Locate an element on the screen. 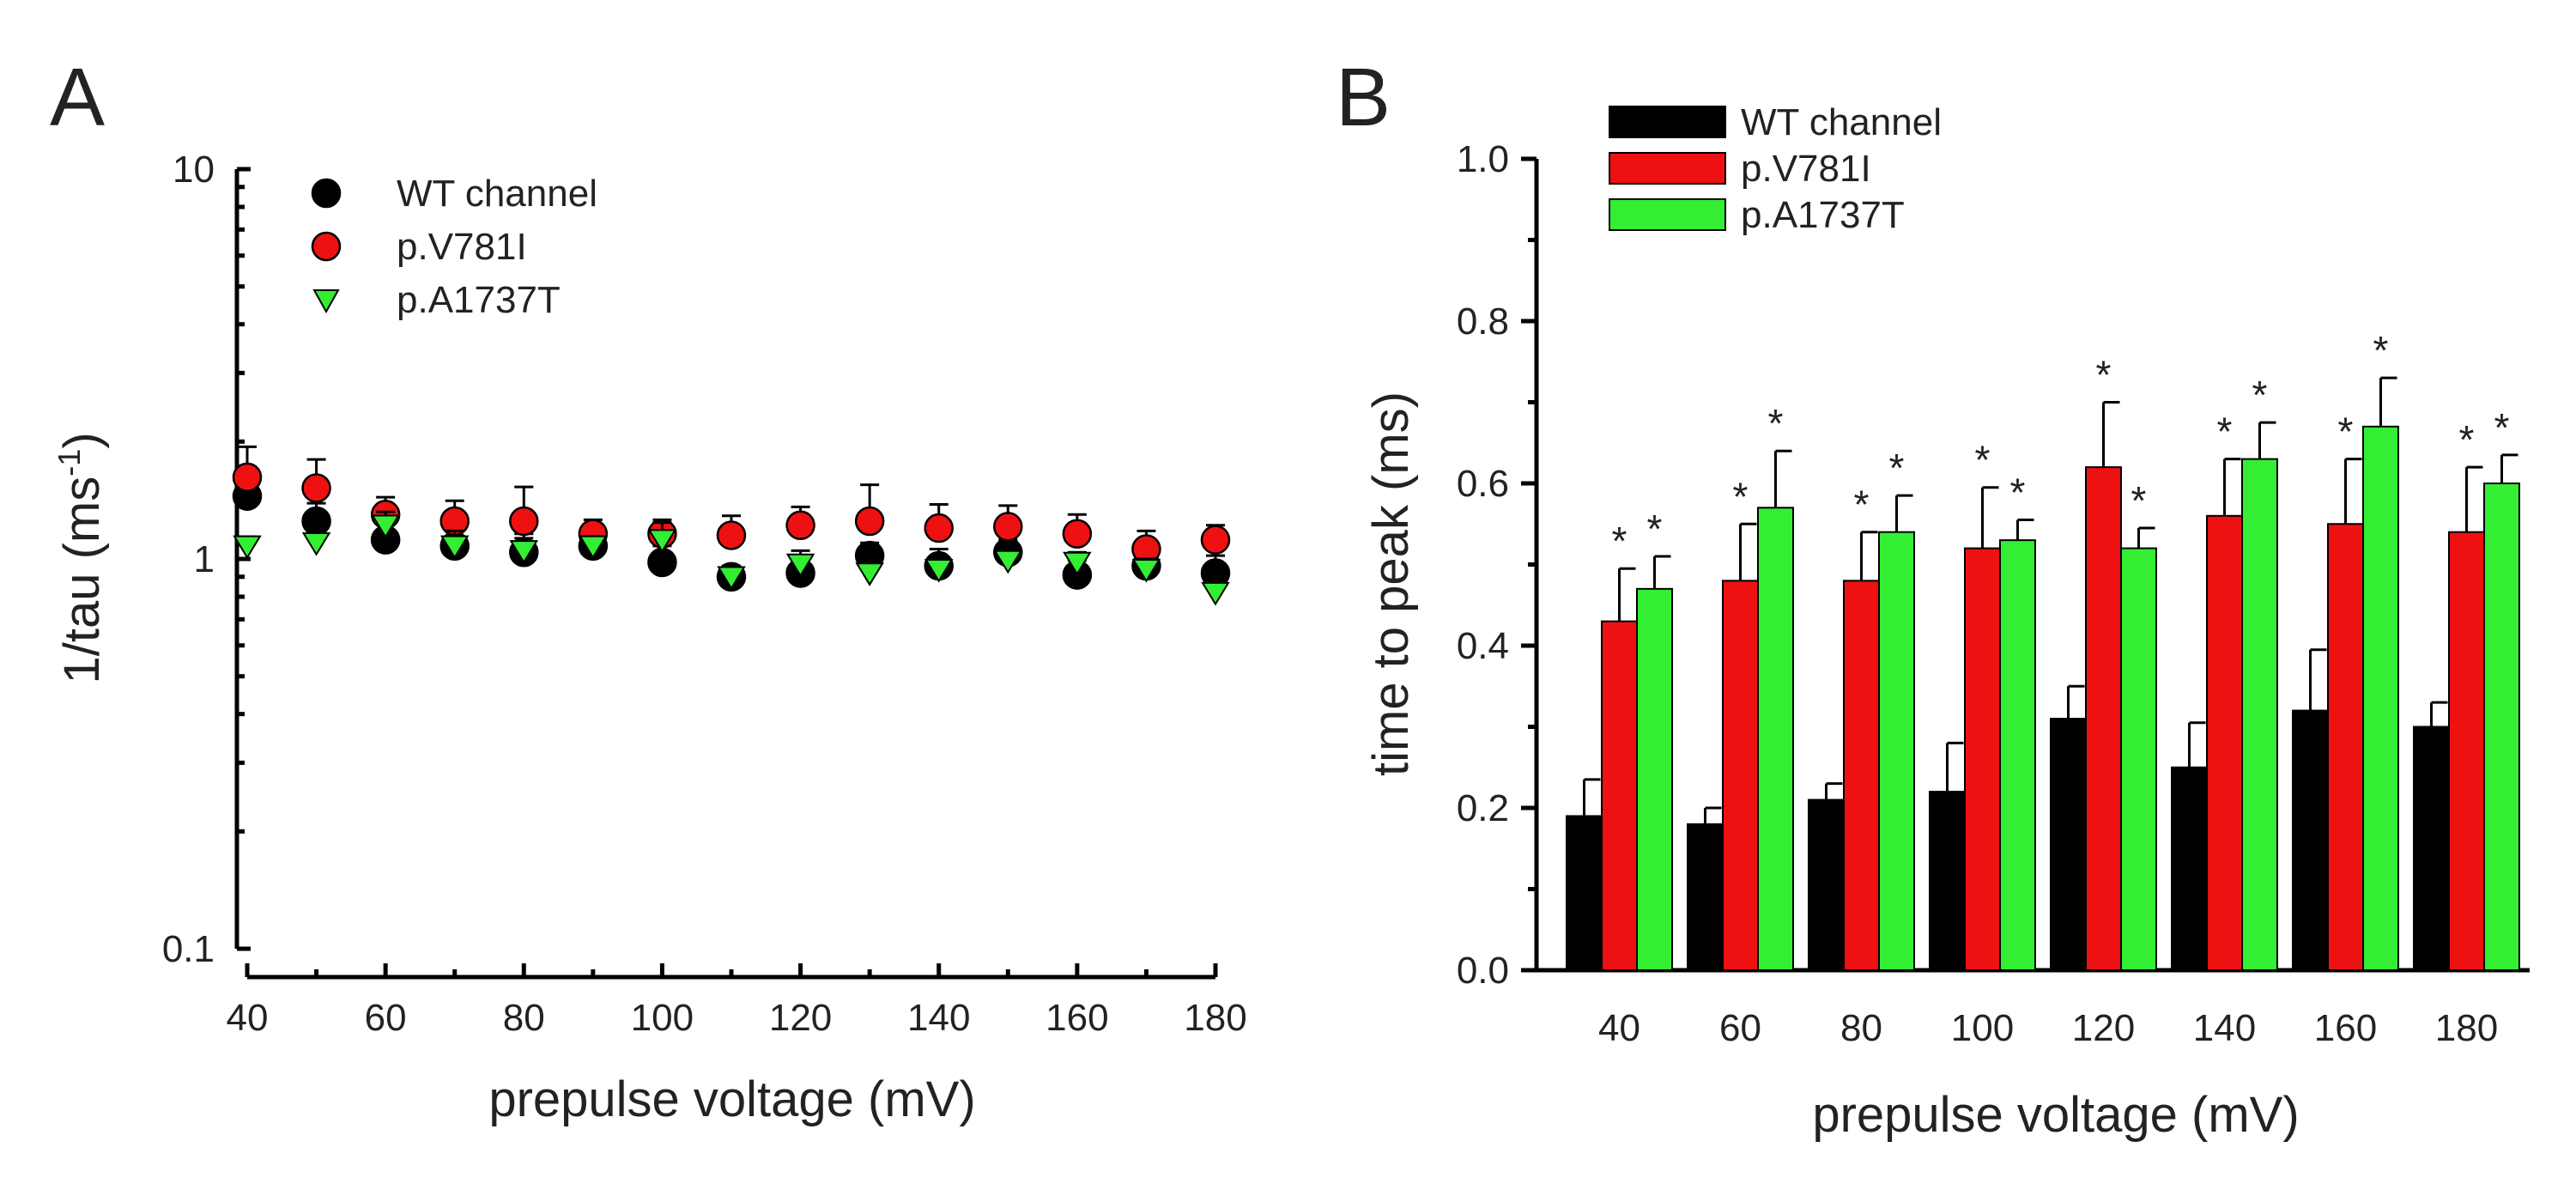 The width and height of the screenshot is (2576, 1190). panel-b-group-140: ** is located at coordinates (2224, 672).